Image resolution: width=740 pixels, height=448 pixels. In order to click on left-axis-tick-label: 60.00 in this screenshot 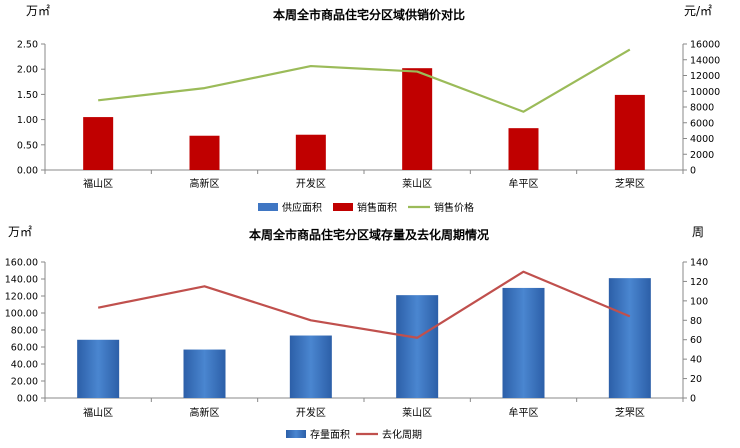, I will do `click(24, 348)`.